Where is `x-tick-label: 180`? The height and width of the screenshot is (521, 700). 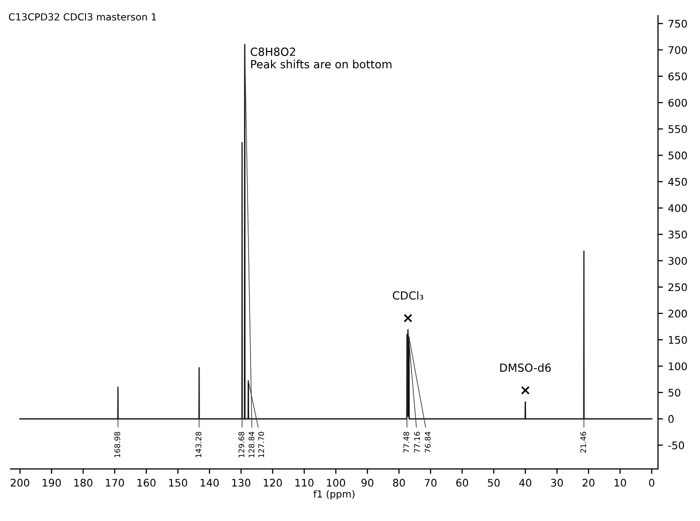 x-tick-label: 180 is located at coordinates (83, 482).